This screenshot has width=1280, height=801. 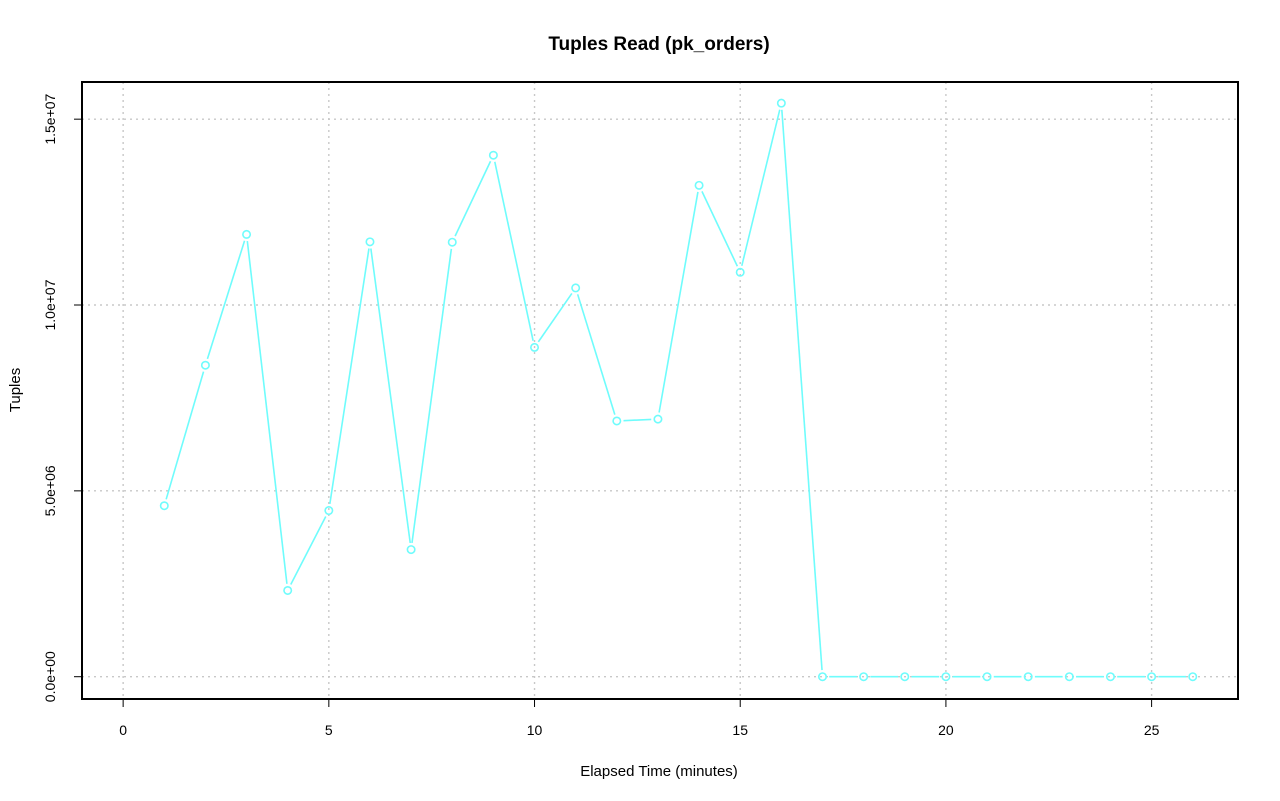 I want to click on chart-title: Tuples Read (pk_orders), so click(x=658, y=44).